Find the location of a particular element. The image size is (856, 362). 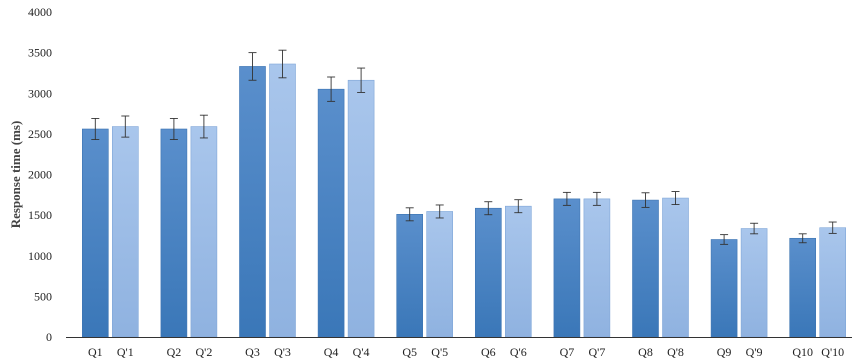

bar-q10 is located at coordinates (803, 287).